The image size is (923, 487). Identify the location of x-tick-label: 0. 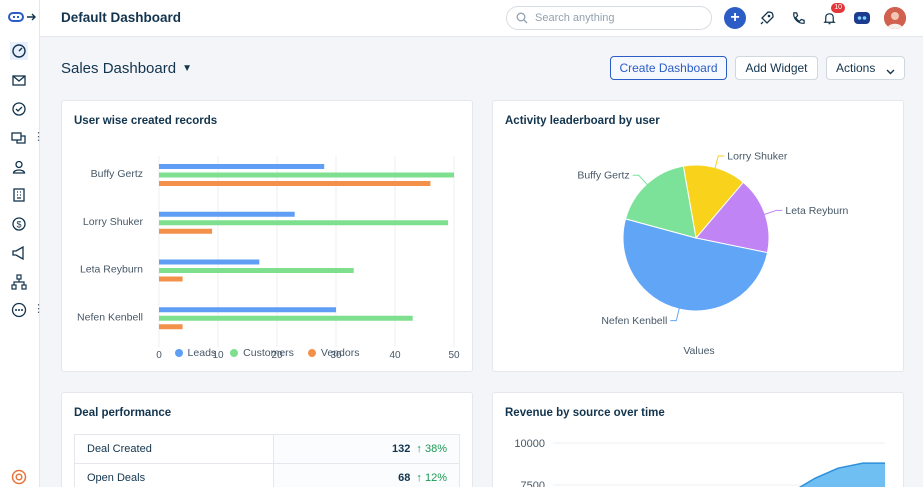
(159, 355).